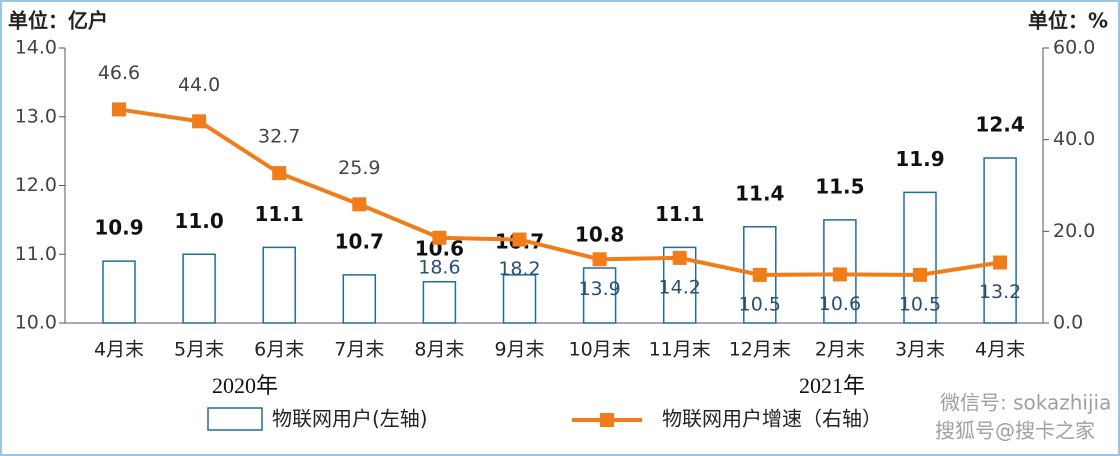 This screenshot has height=456, width=1120. I want to click on y2-tick-label: 60.0, so click(1074, 48).